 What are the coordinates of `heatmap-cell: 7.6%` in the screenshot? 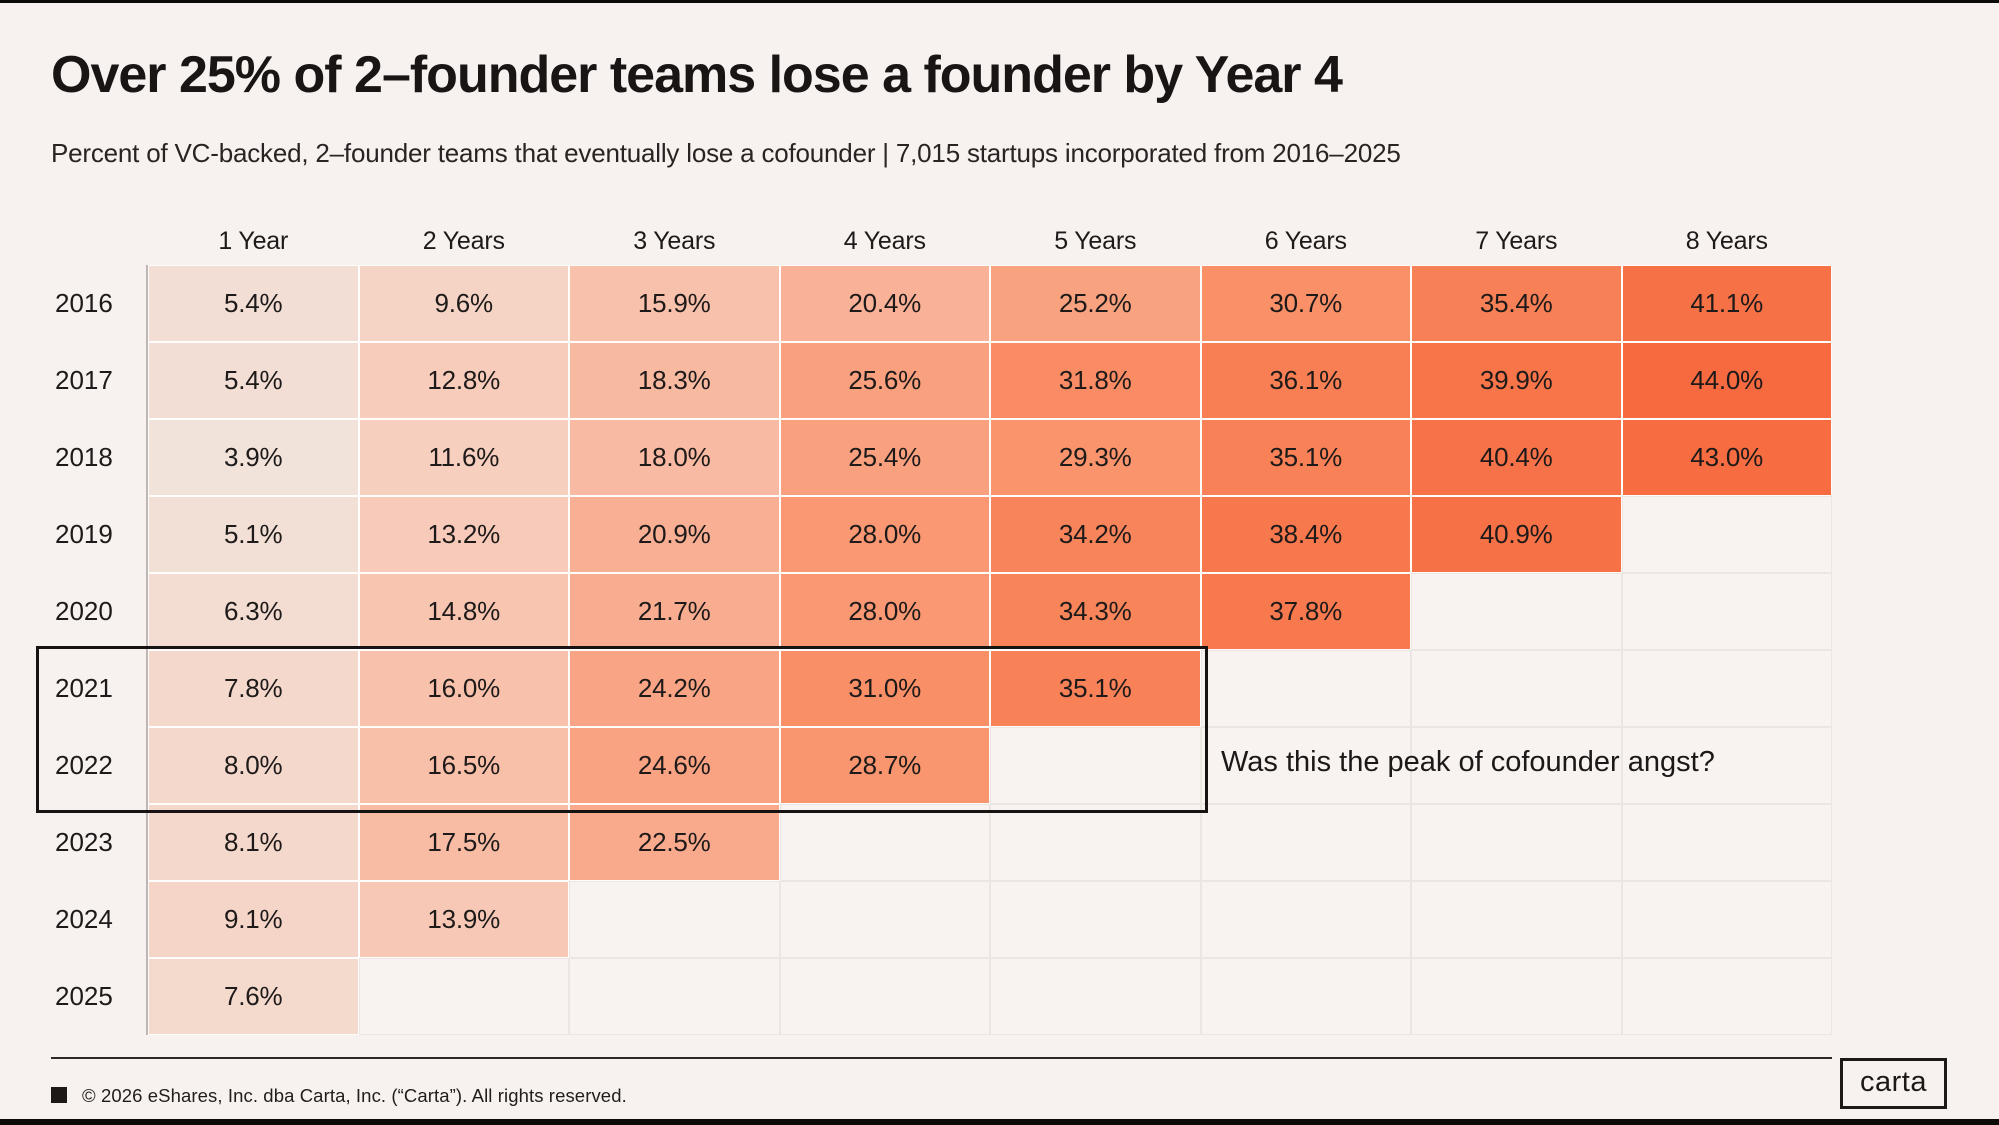 It's located at (253, 996).